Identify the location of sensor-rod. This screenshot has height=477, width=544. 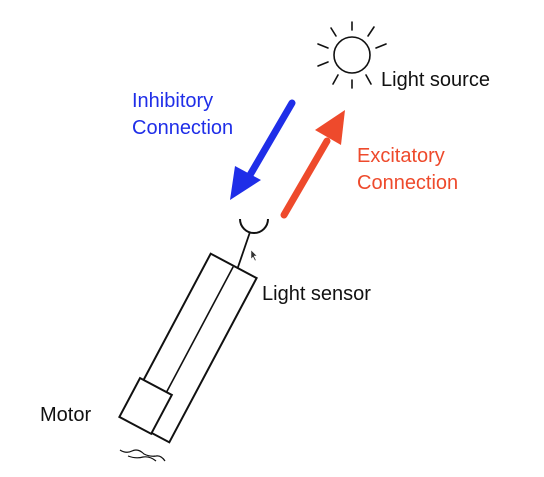
(243, 251).